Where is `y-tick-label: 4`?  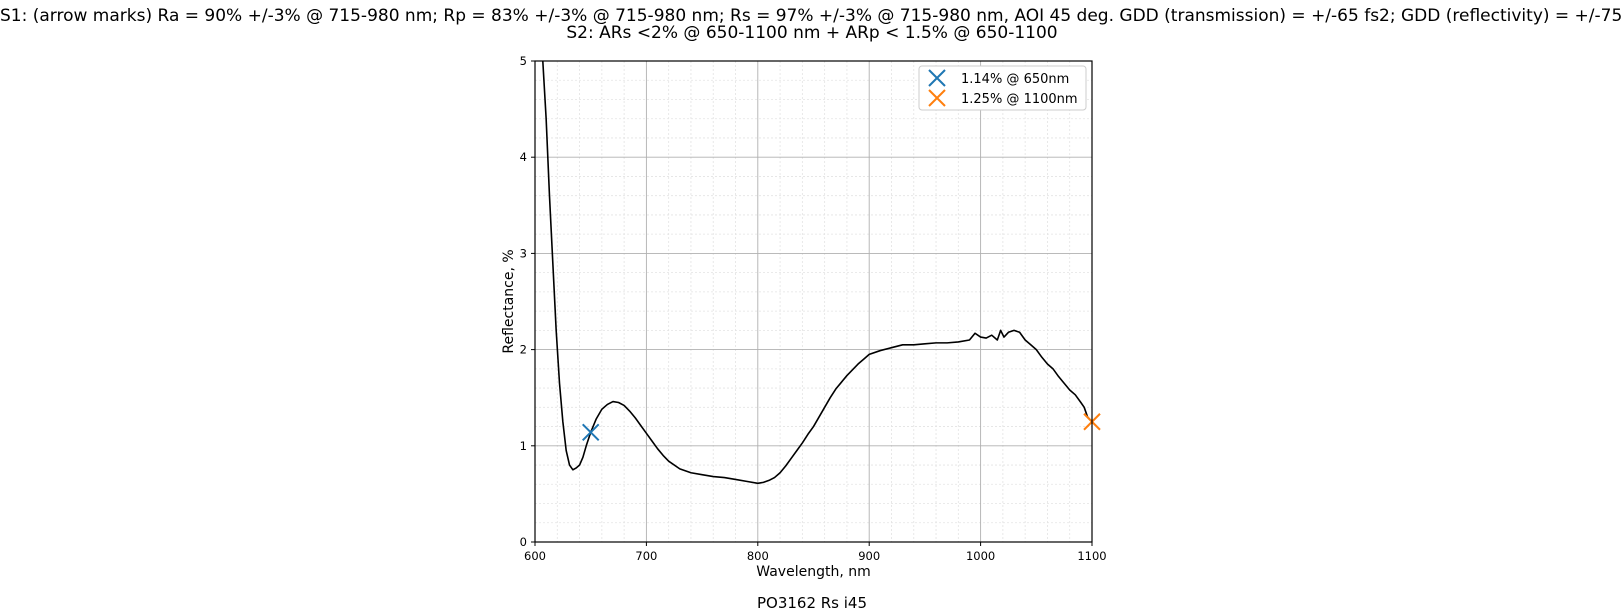 y-tick-label: 4 is located at coordinates (523, 157).